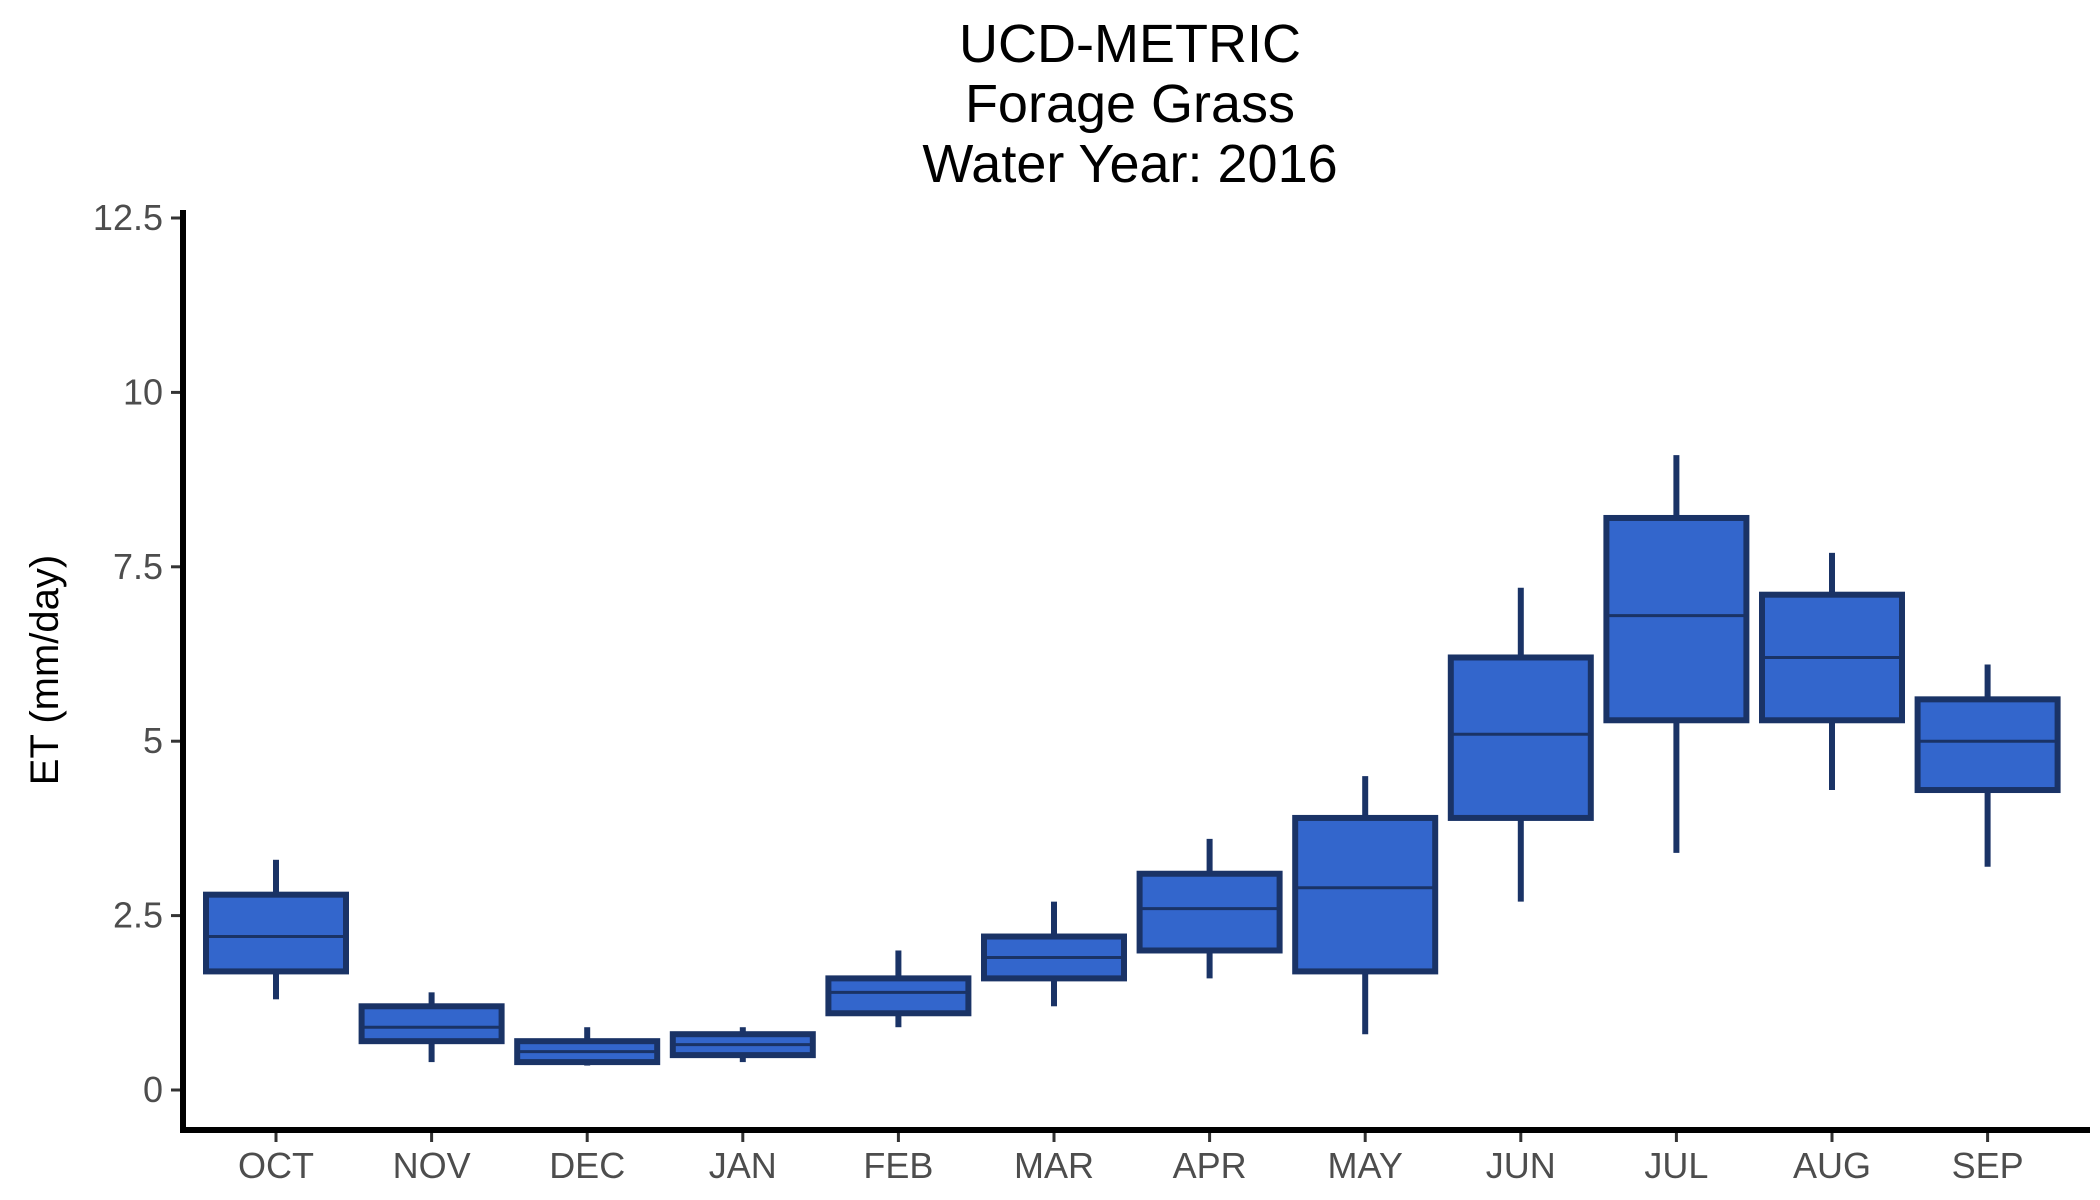  I want to click on y-tick-label: 0, so click(153, 1089).